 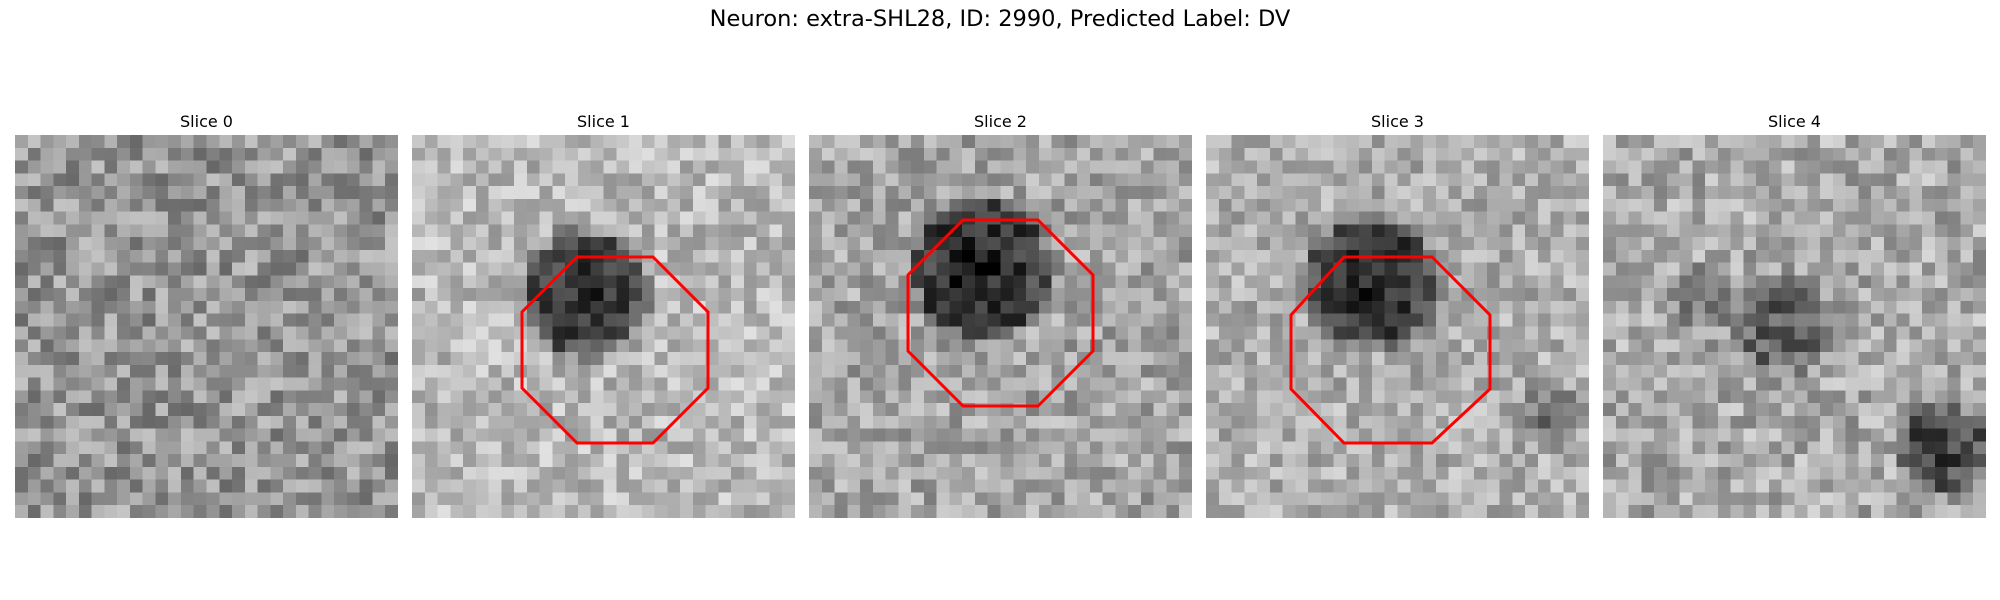 I want to click on slice-panel-3: Slice 3, so click(x=1397, y=314).